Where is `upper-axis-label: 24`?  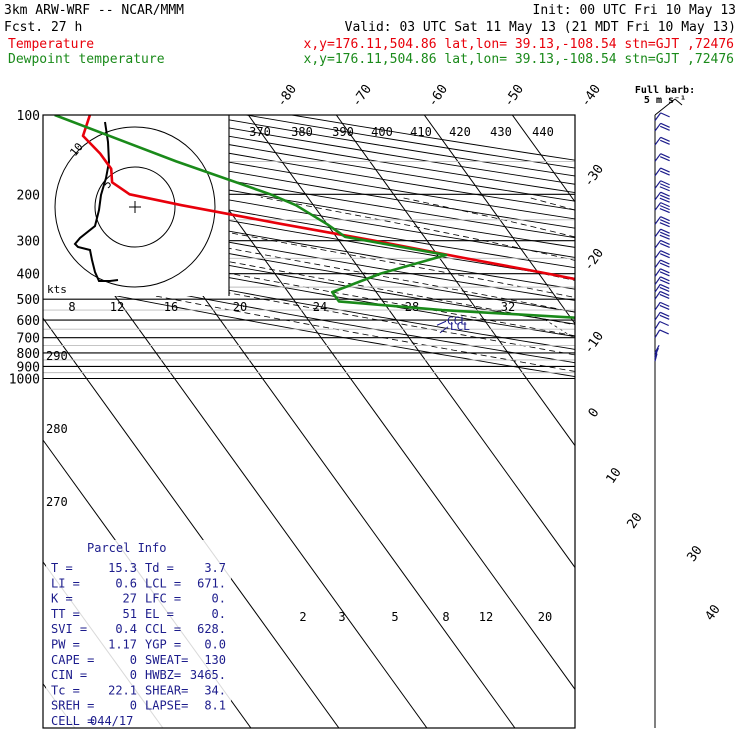
upper-axis-label: 24 is located at coordinates (320, 307).